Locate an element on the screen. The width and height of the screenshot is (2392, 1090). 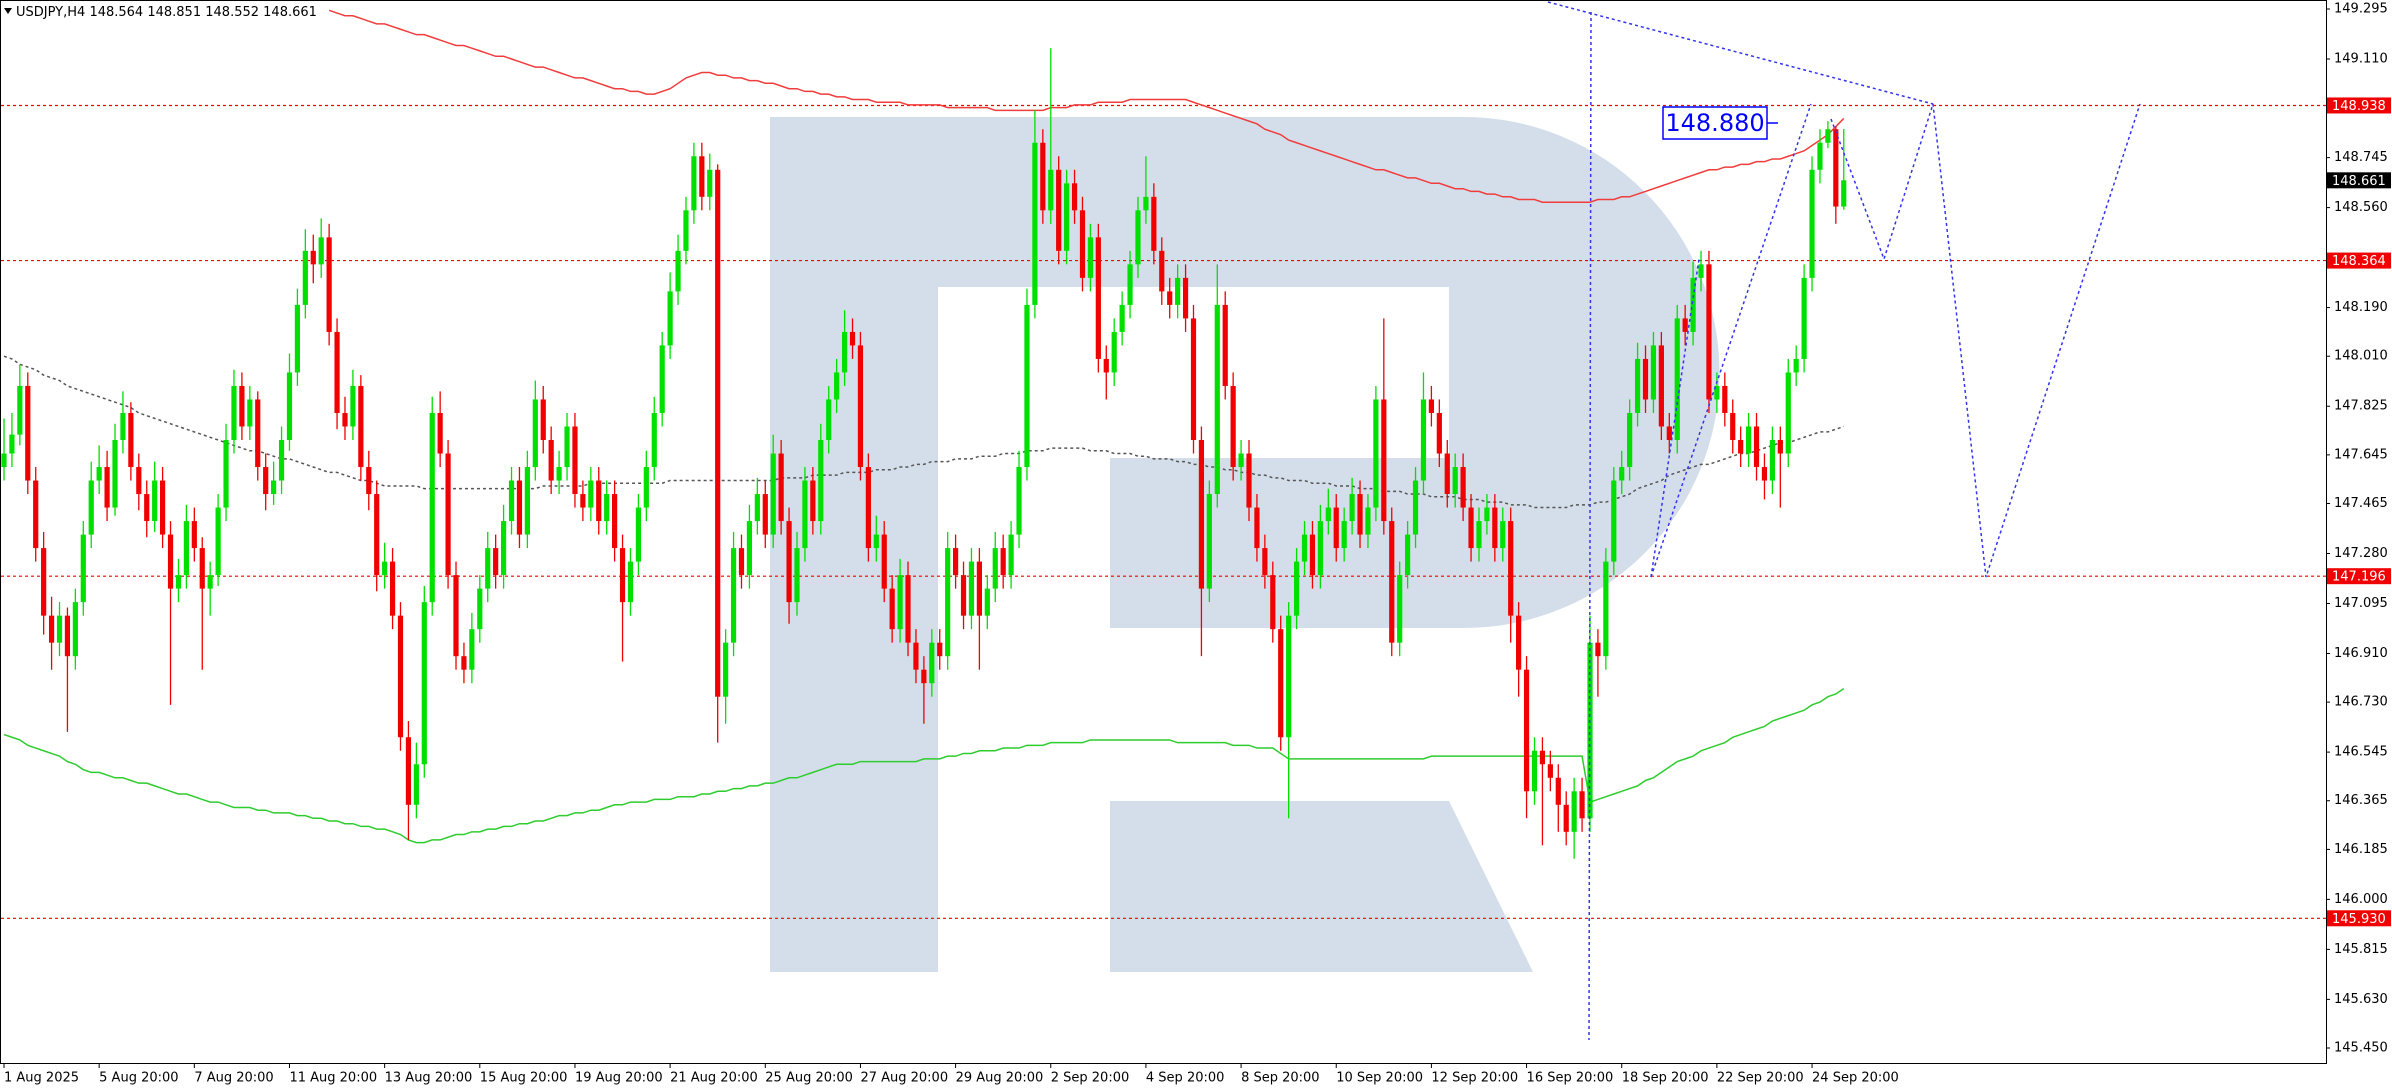
y-tick-label: 145.630 is located at coordinates (2361, 999).